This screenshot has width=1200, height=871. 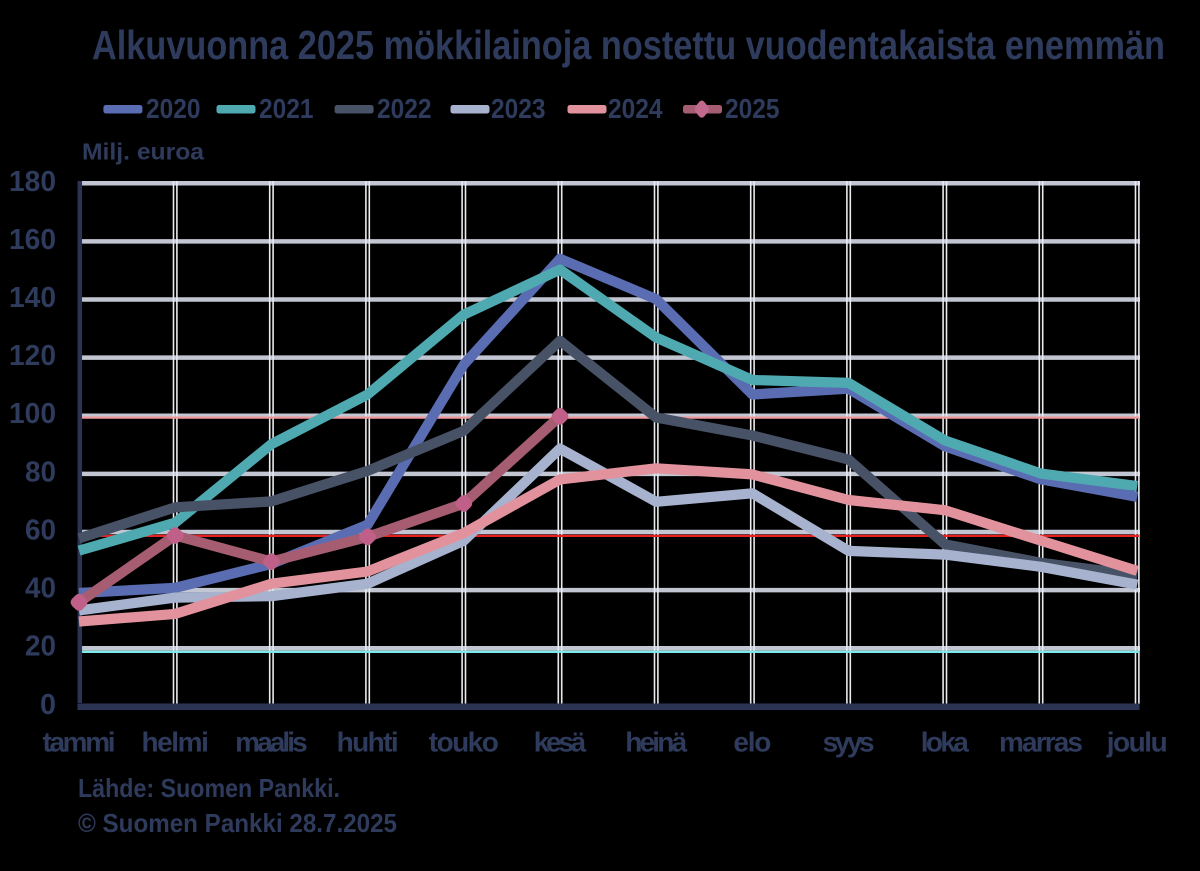 What do you see at coordinates (175, 742) in the screenshot?
I see `svg-text: helmi` at bounding box center [175, 742].